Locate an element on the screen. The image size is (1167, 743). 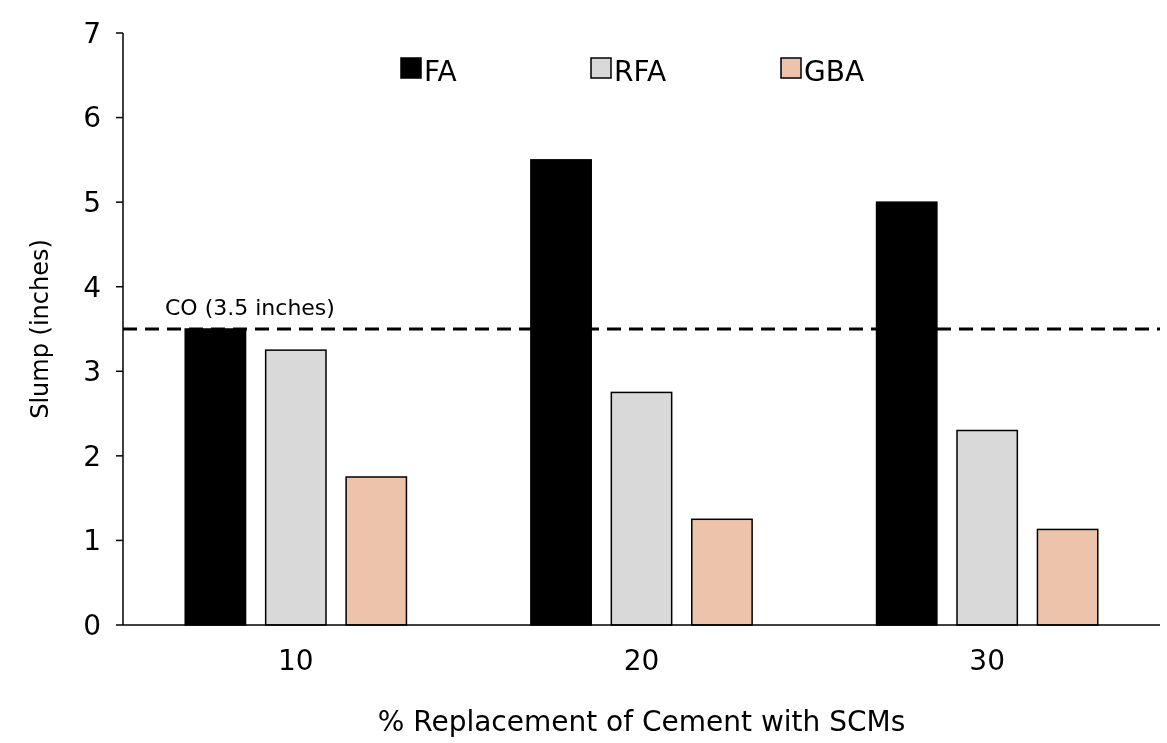
x-tick-label: 20 is located at coordinates (641, 660).